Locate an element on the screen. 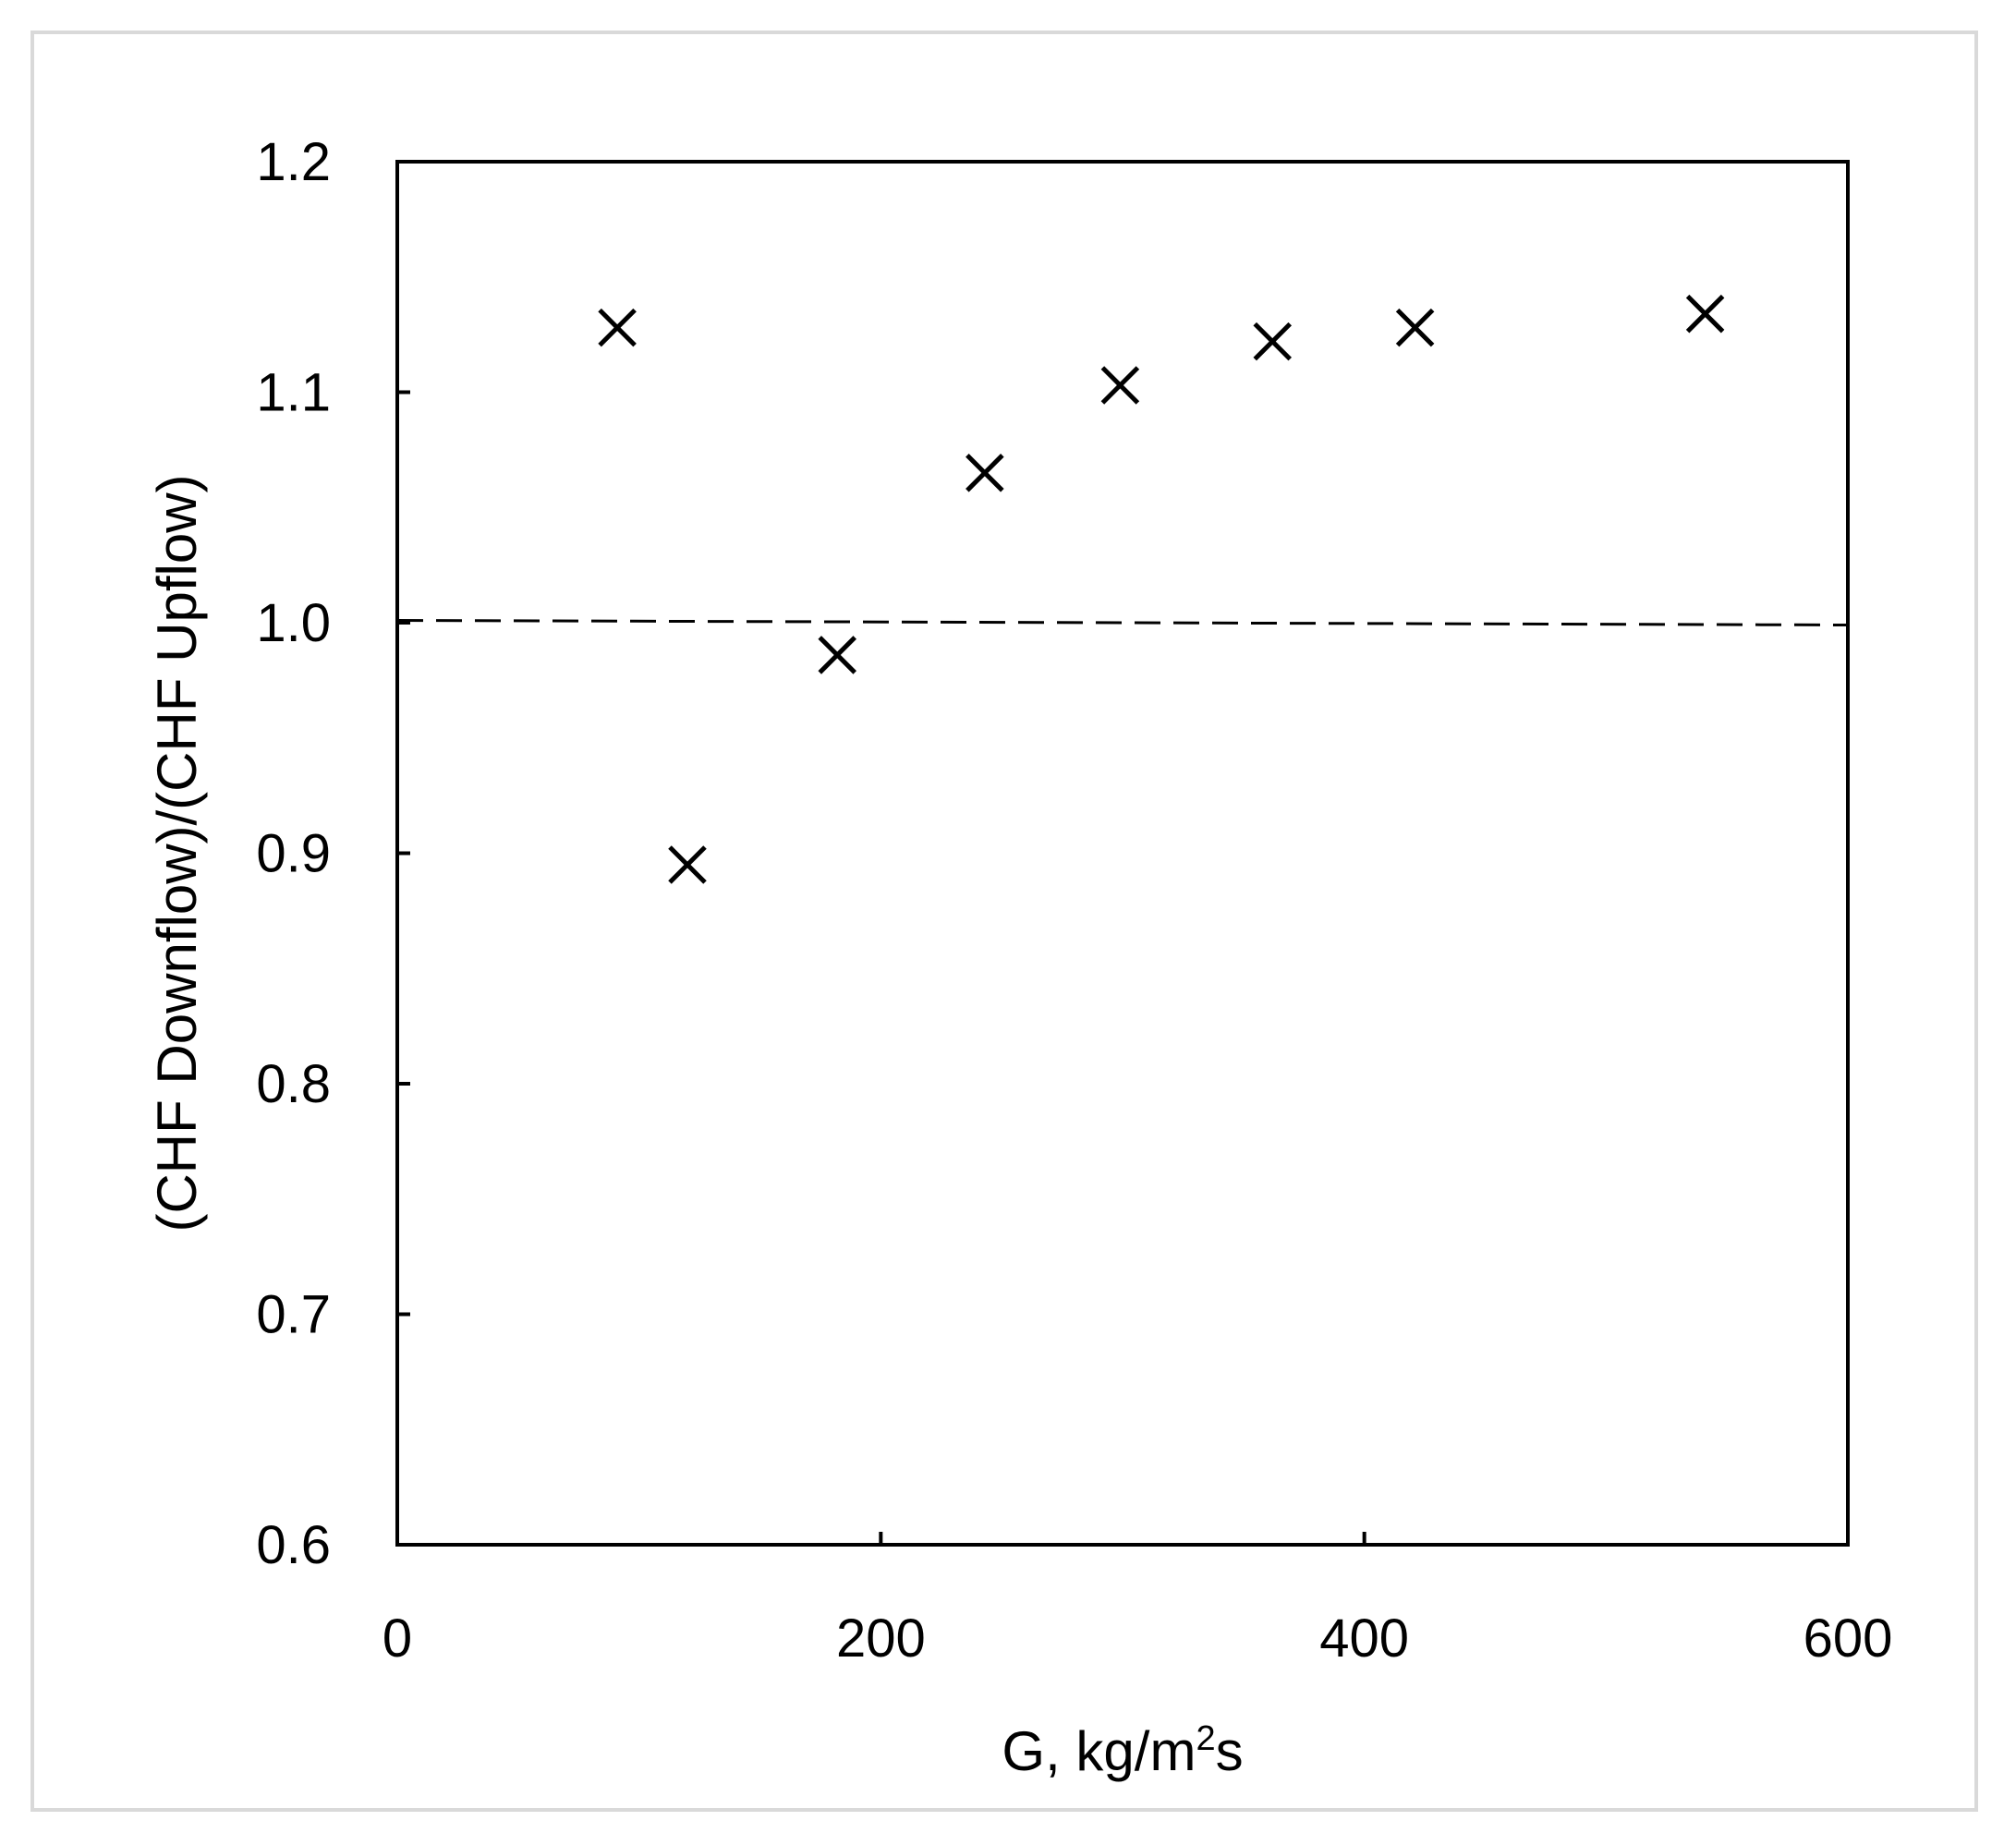 The width and height of the screenshot is (2016, 1845). x-tick-label: 0 is located at coordinates (397, 1638).